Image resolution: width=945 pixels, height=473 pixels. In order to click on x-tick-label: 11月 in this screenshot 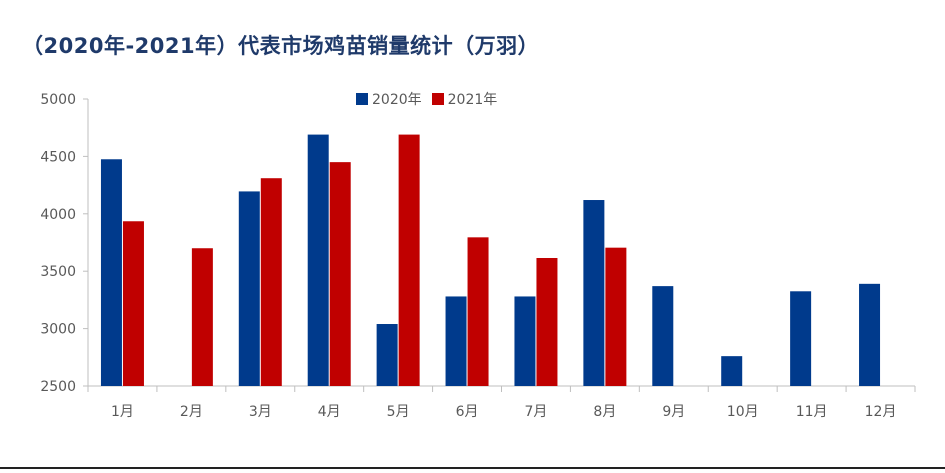, I will do `click(812, 412)`.